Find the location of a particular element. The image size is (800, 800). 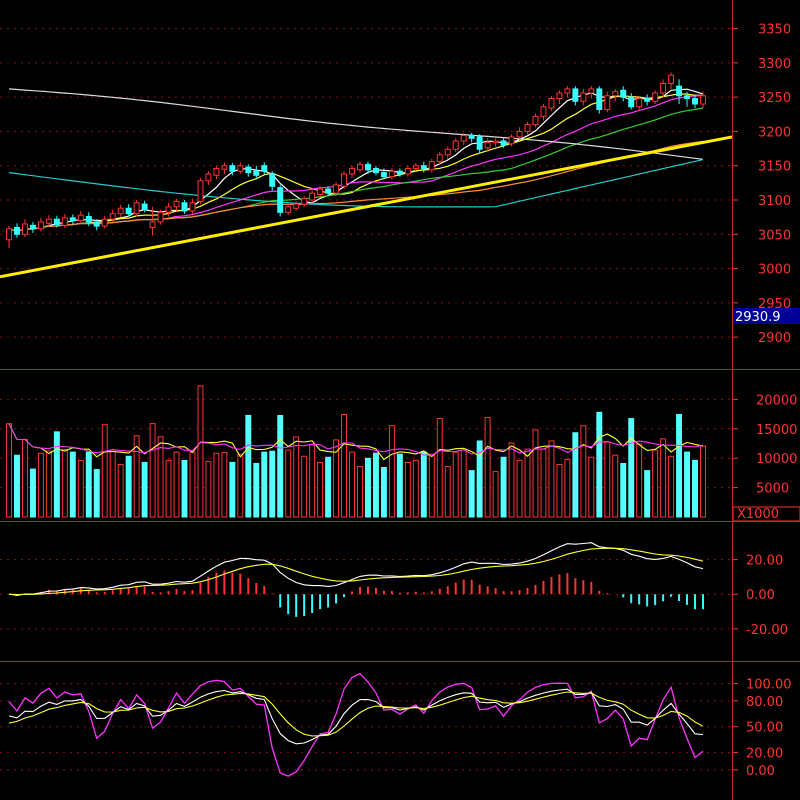

price-tick-label: 3050 is located at coordinates (774, 235).